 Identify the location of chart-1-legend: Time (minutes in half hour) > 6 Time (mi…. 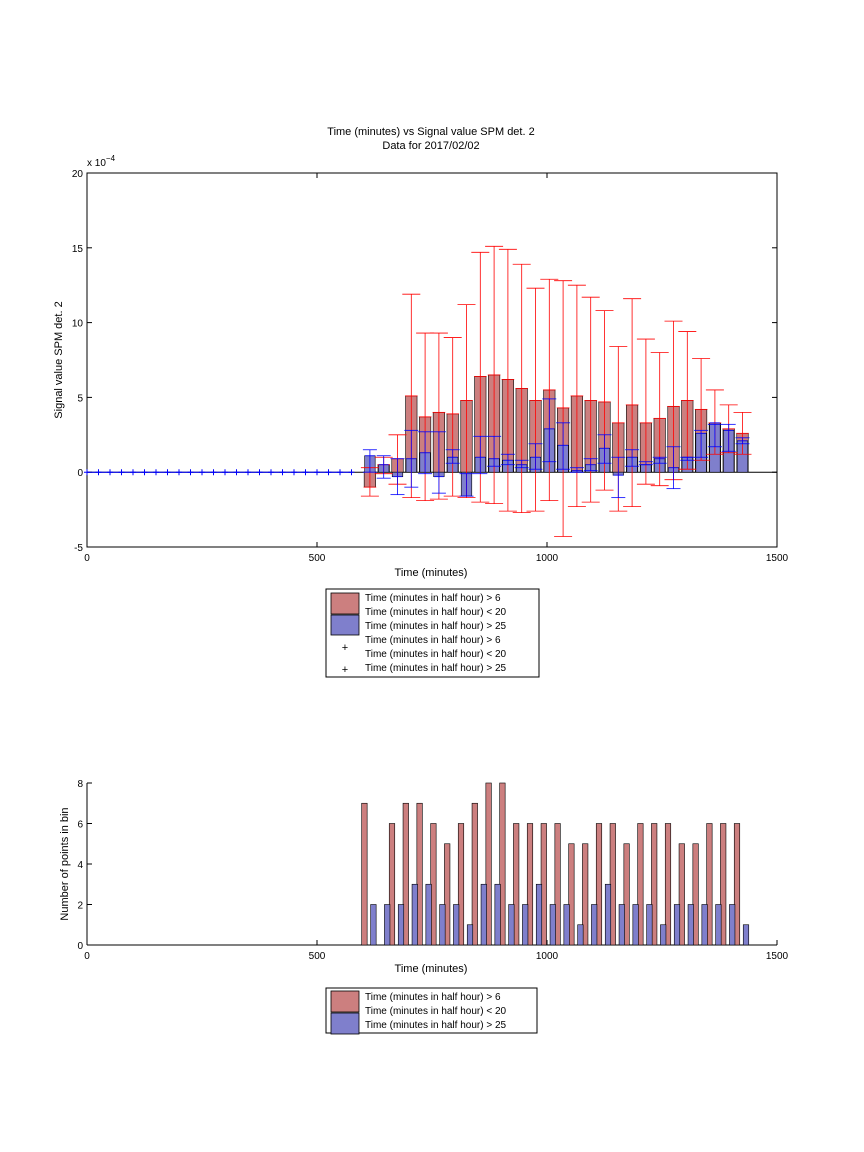
(432, 633).